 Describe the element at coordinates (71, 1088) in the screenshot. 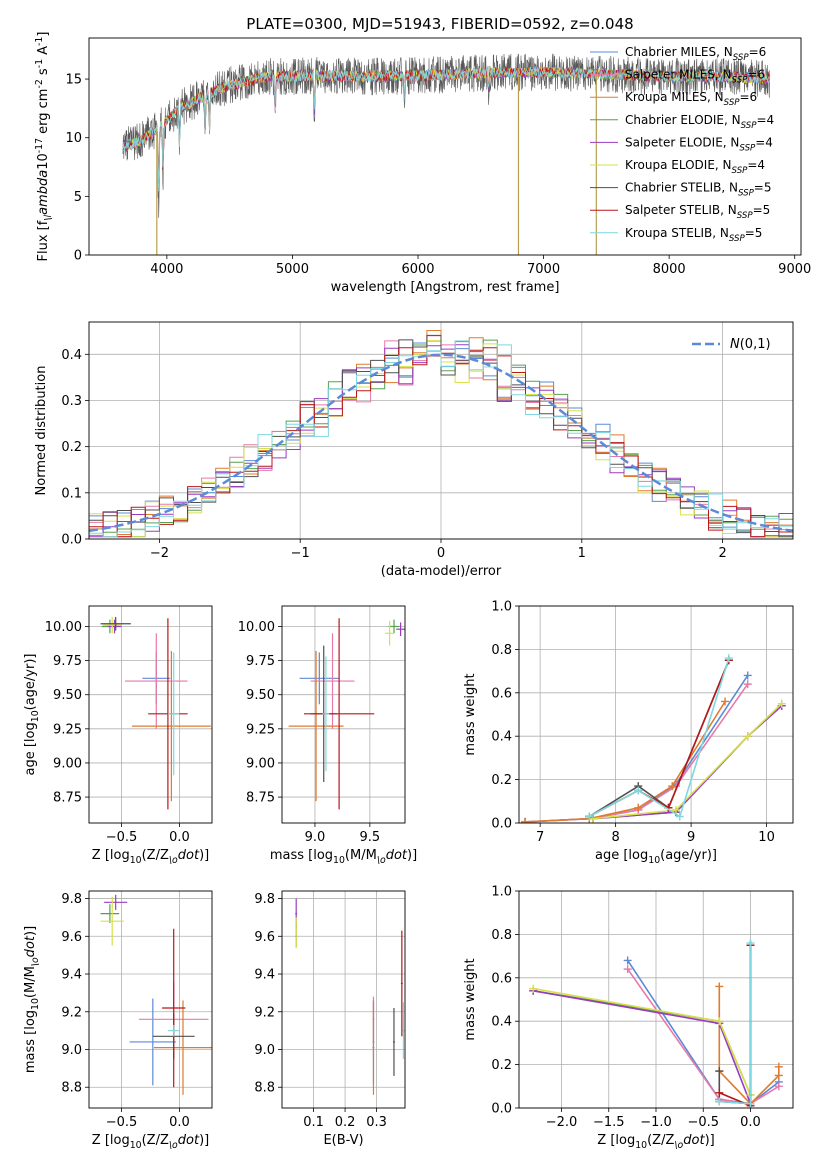

I see `y-tick-label: 8.8` at that location.